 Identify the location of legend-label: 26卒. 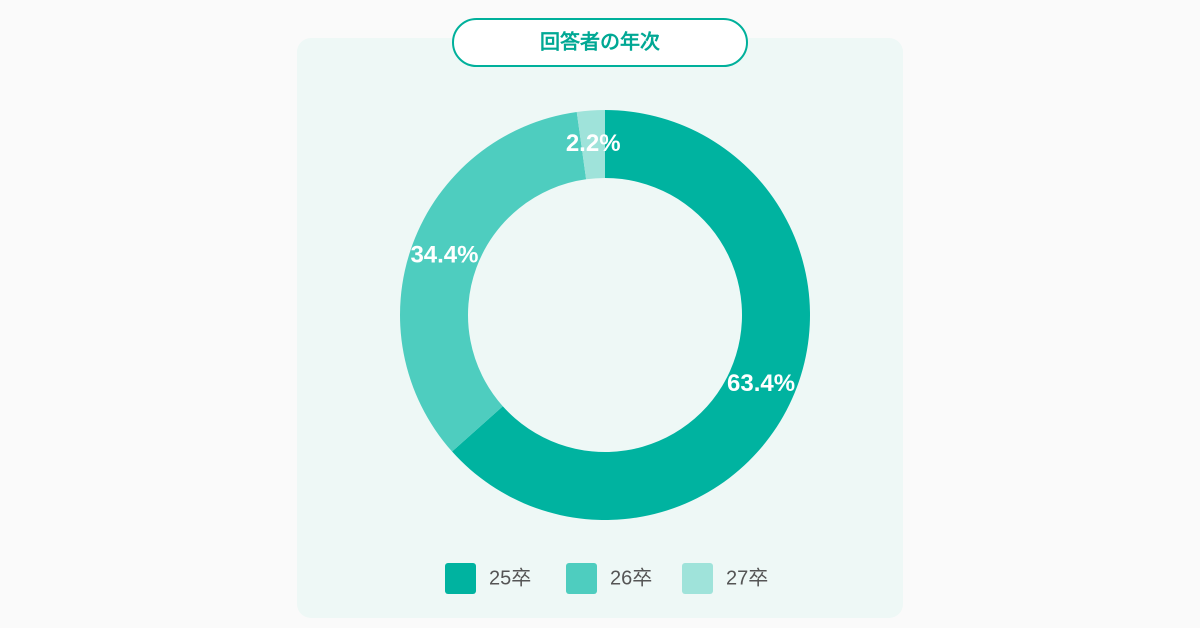
(631, 577).